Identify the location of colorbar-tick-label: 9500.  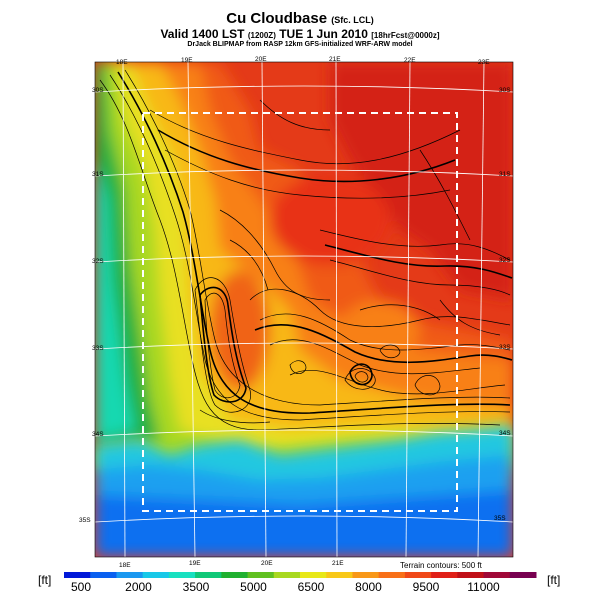
(426, 587).